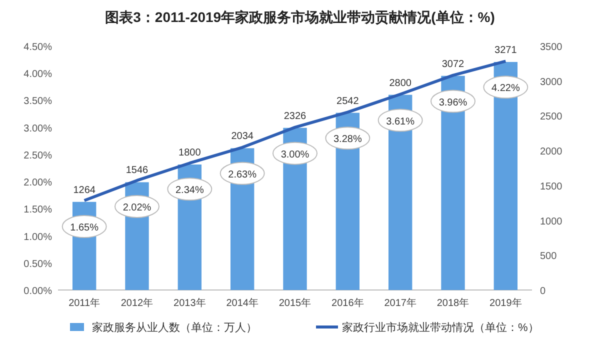 This screenshot has height=347, width=600. What do you see at coordinates (137, 303) in the screenshot?
I see `x-tick-label: 2012年` at bounding box center [137, 303].